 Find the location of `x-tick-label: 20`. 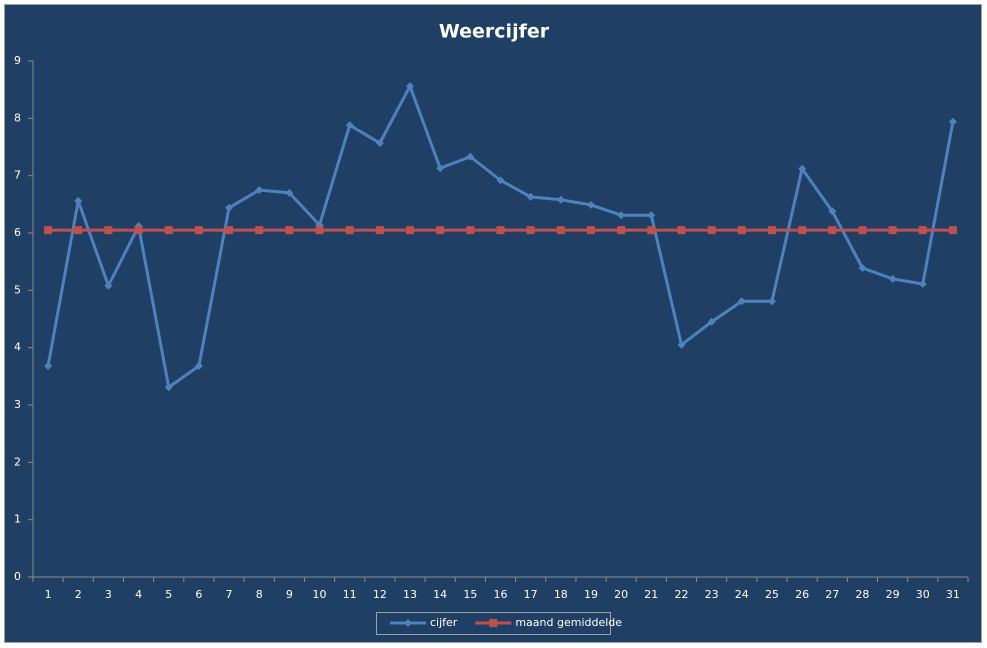

x-tick-label: 20 is located at coordinates (621, 594).